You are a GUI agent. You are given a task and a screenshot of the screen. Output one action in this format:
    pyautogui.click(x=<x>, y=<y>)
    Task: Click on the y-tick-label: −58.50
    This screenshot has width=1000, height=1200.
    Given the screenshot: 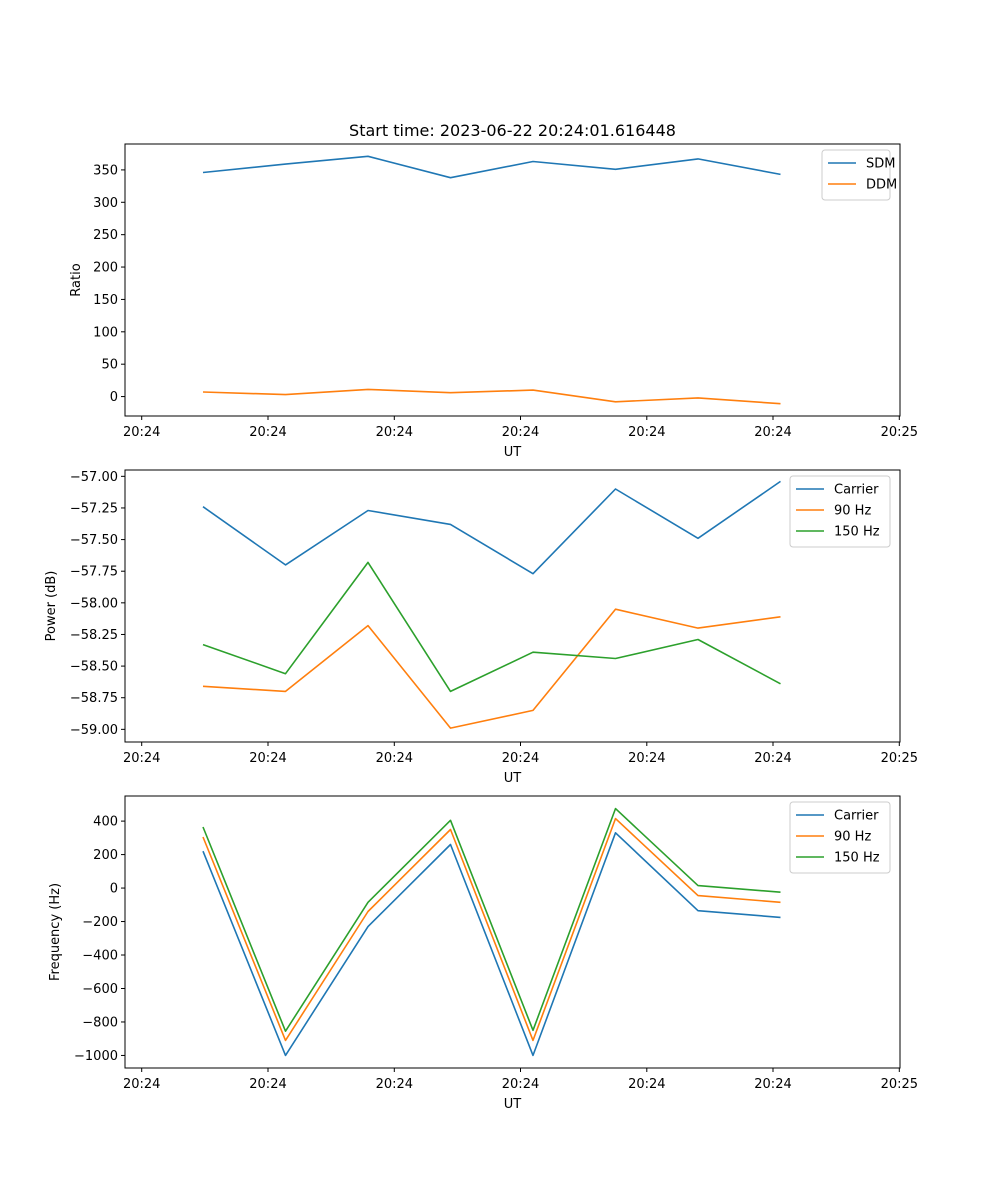 What is the action you would take?
    pyautogui.click(x=94, y=667)
    